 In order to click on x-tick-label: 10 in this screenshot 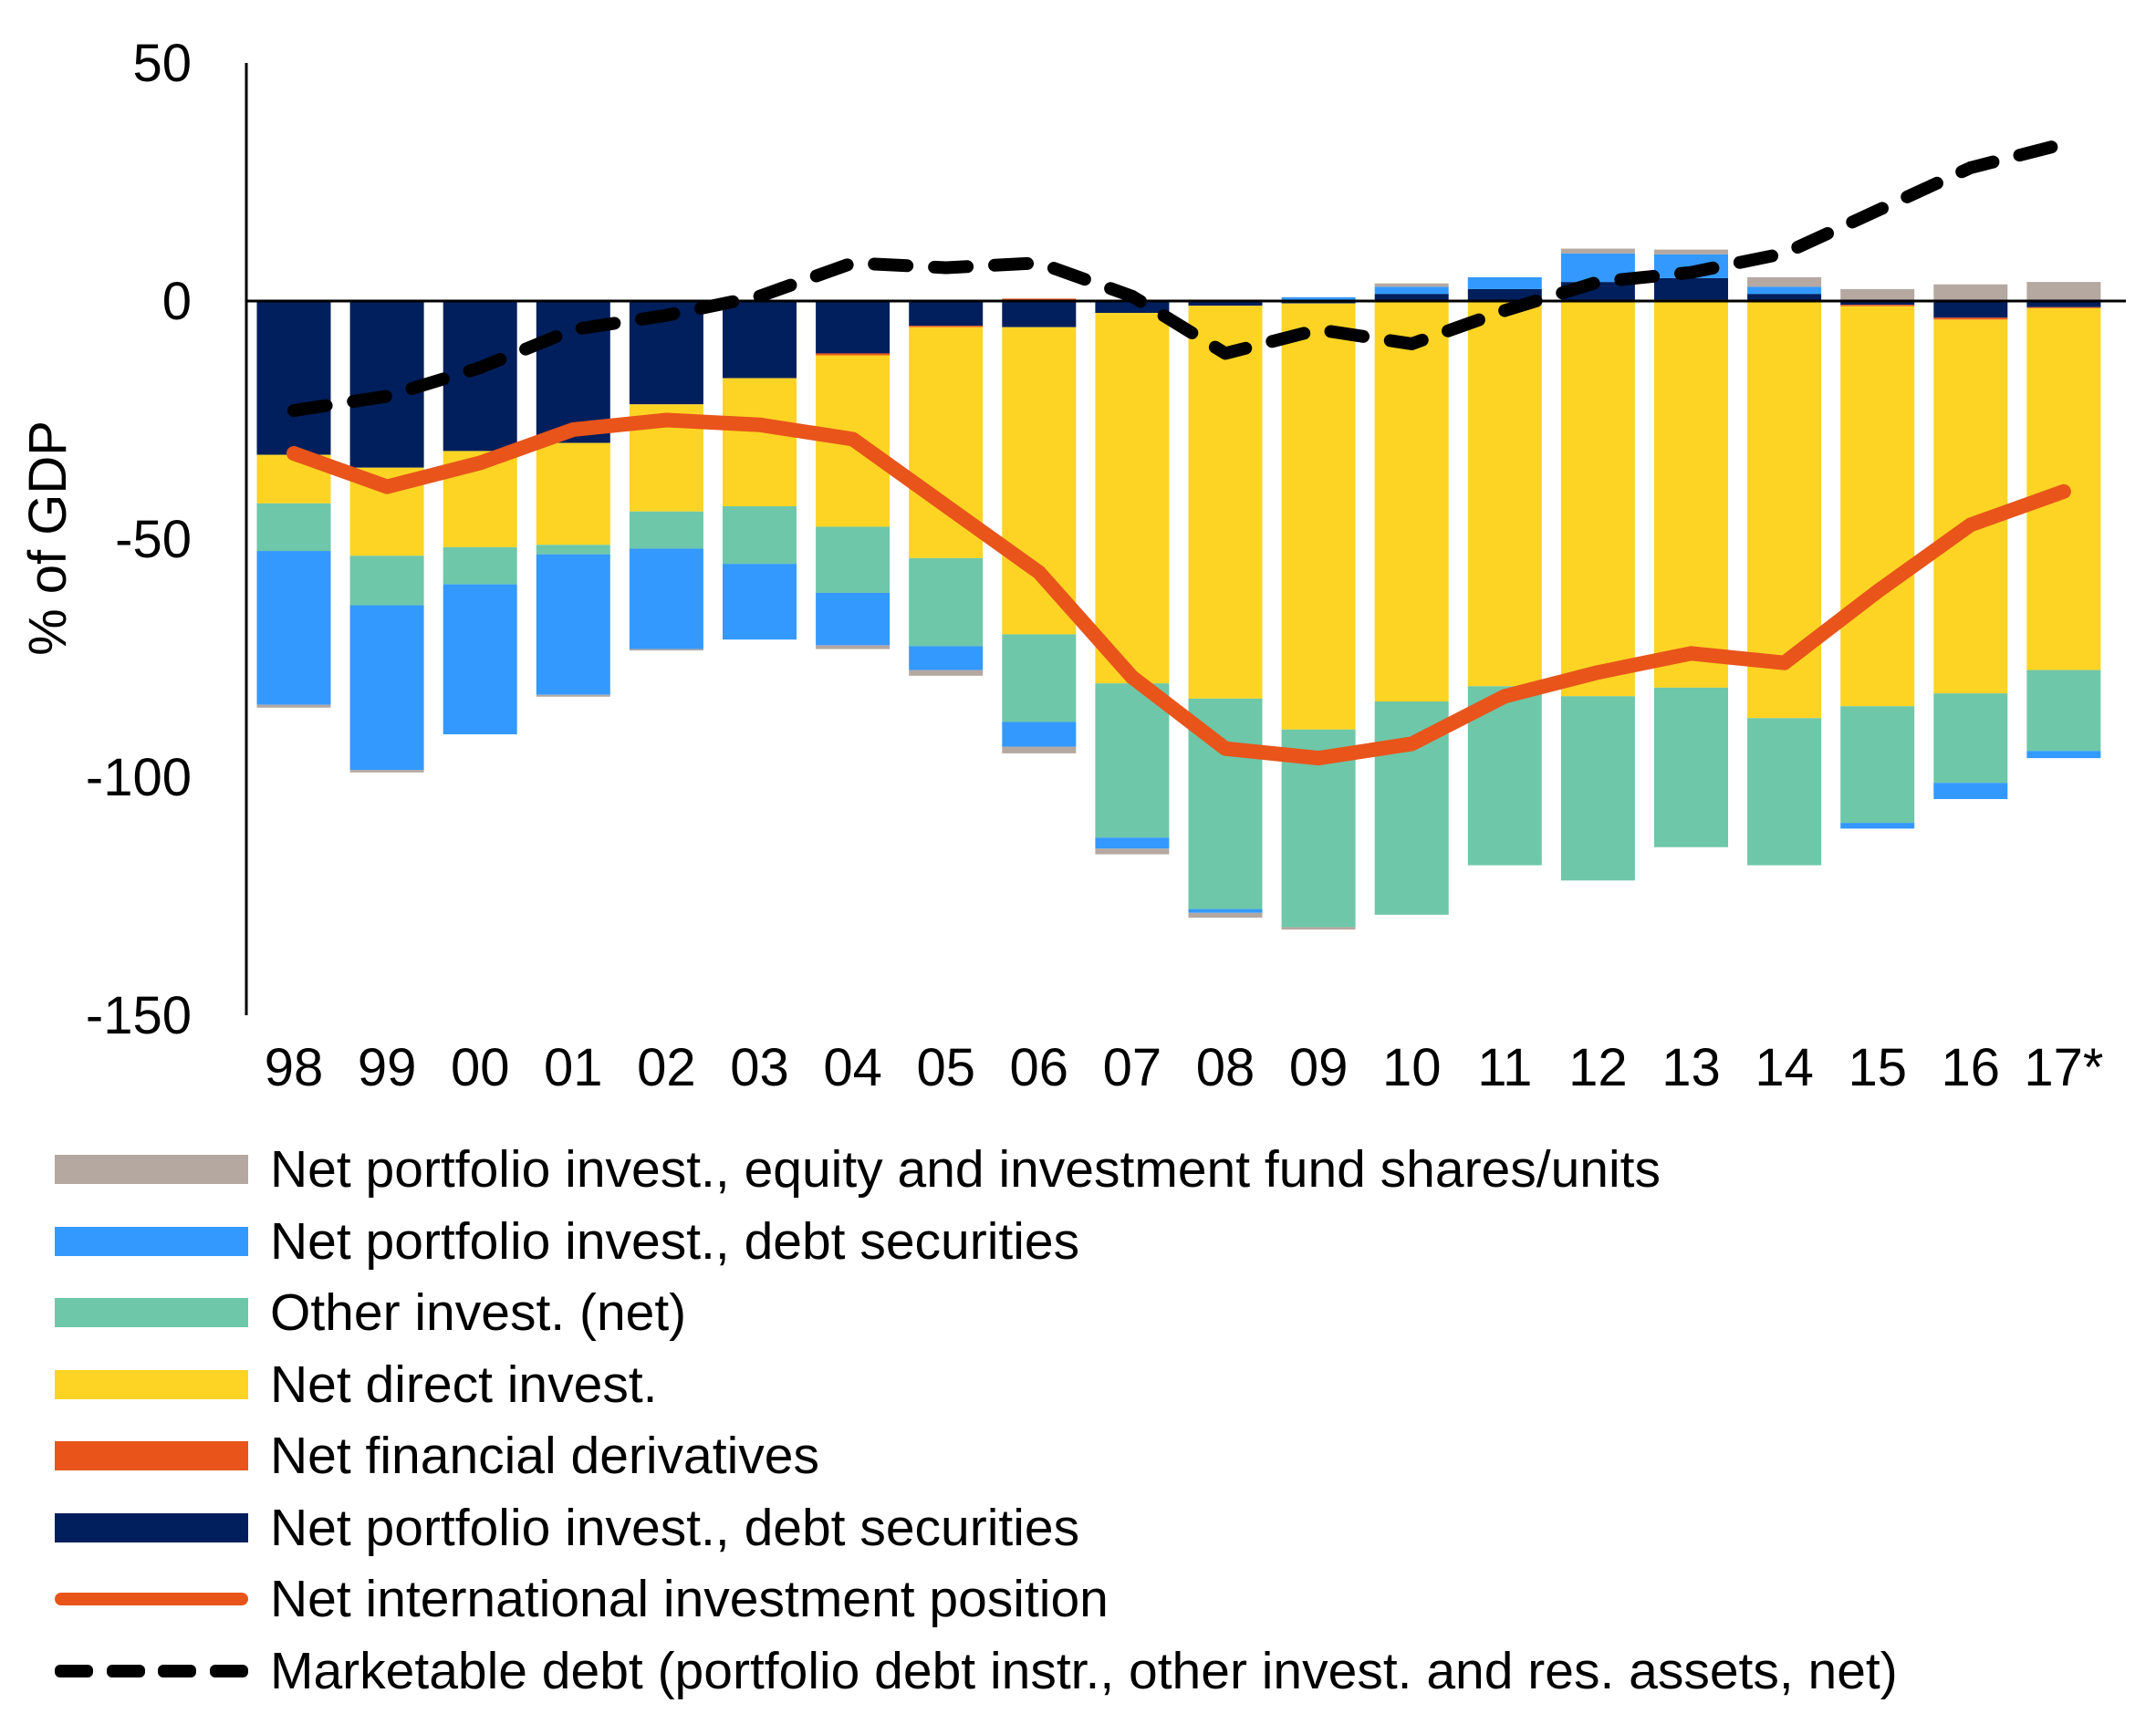, I will do `click(1412, 1067)`.